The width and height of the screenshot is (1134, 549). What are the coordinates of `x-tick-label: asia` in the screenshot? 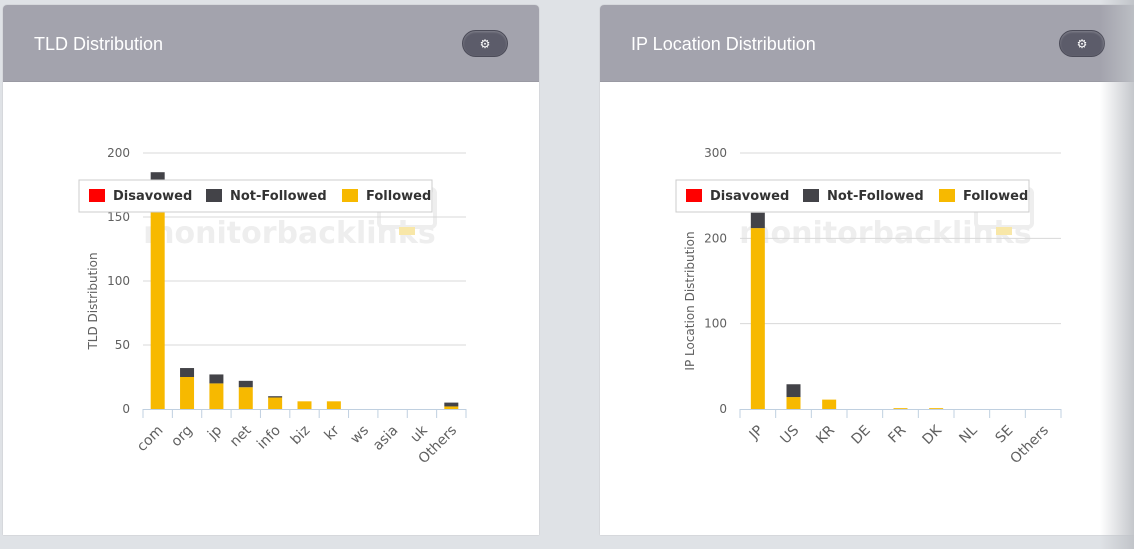 It's located at (385, 438).